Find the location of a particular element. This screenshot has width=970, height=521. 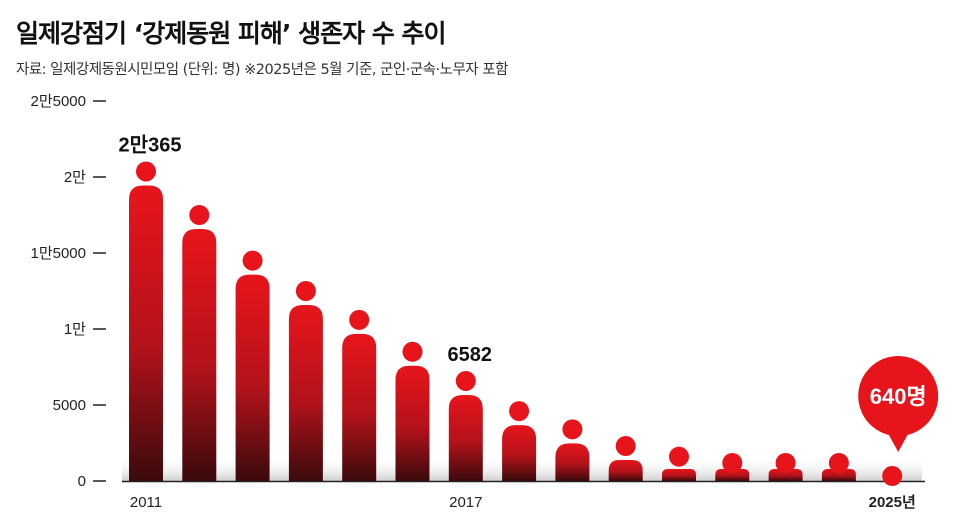

bar-2017 is located at coordinates (465, 425).